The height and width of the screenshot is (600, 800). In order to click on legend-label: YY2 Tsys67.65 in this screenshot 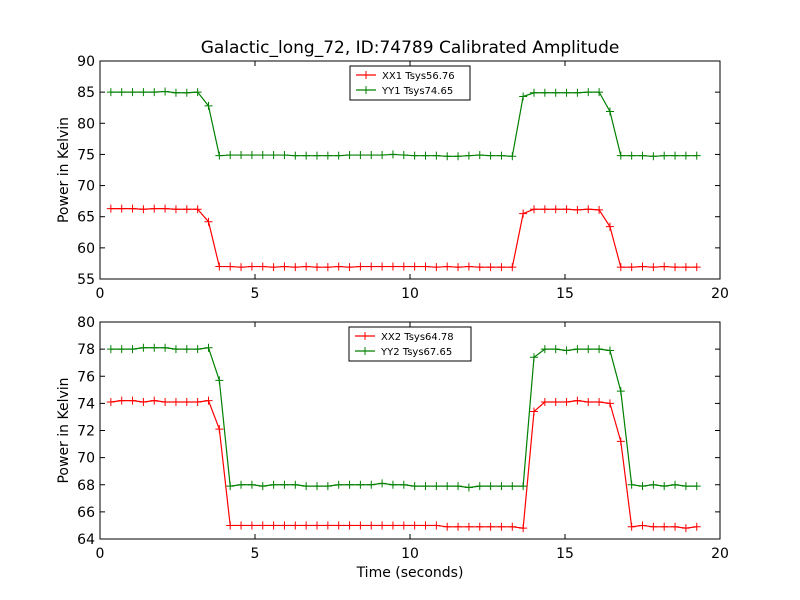, I will do `click(416, 352)`.